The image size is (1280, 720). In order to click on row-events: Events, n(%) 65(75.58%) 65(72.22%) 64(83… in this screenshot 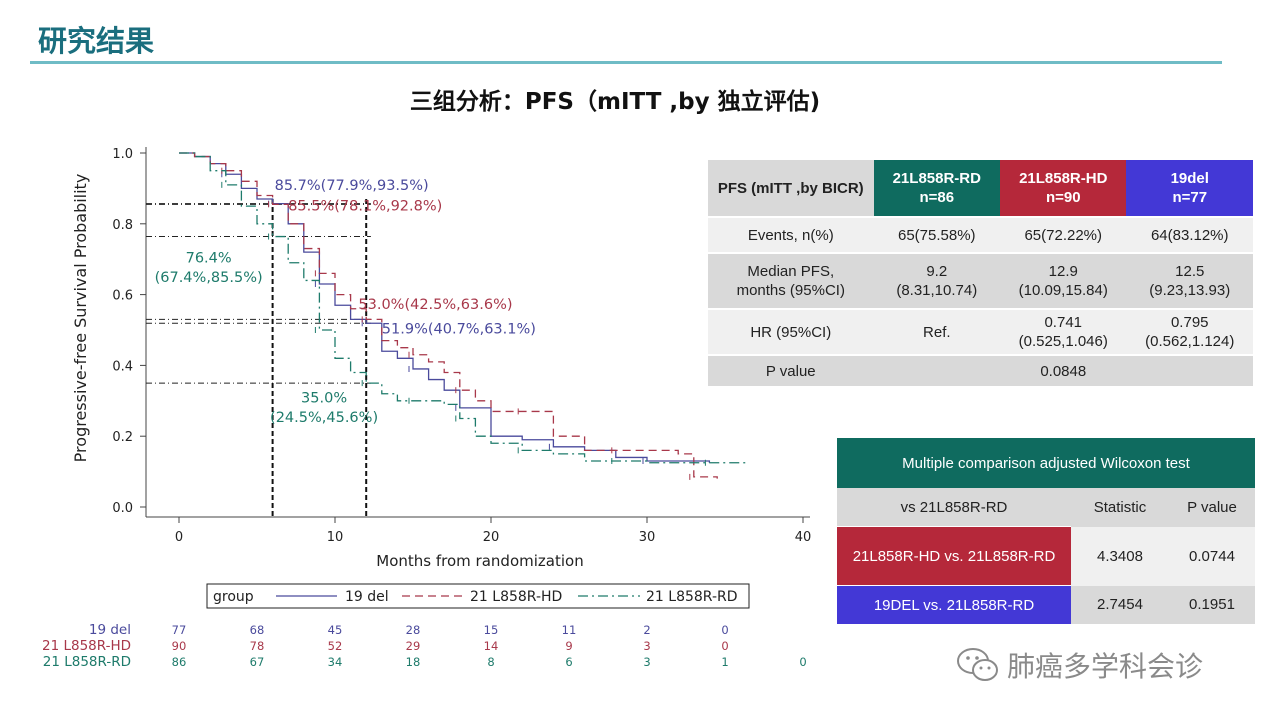, I will do `click(980, 235)`.